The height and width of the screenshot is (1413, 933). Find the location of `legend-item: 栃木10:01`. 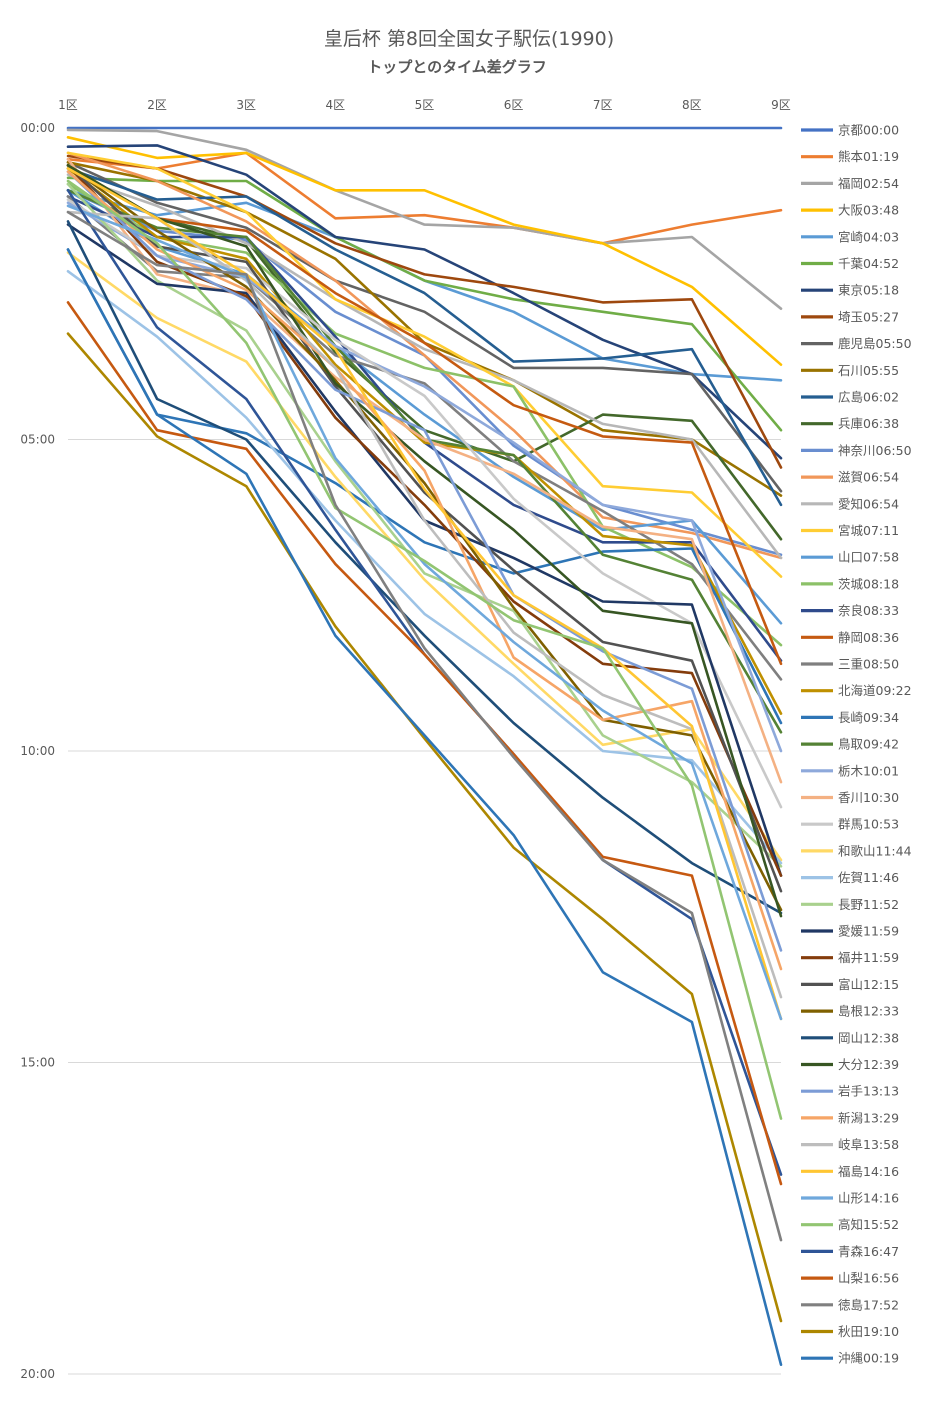

legend-item: 栃木10:01 is located at coordinates (850, 770).